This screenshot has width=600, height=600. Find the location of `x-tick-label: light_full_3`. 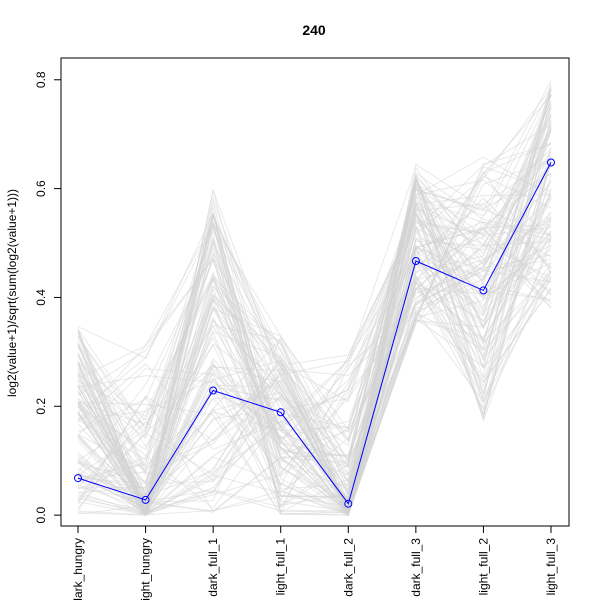

x-tick-label: light_full_3 is located at coordinates (551, 567).